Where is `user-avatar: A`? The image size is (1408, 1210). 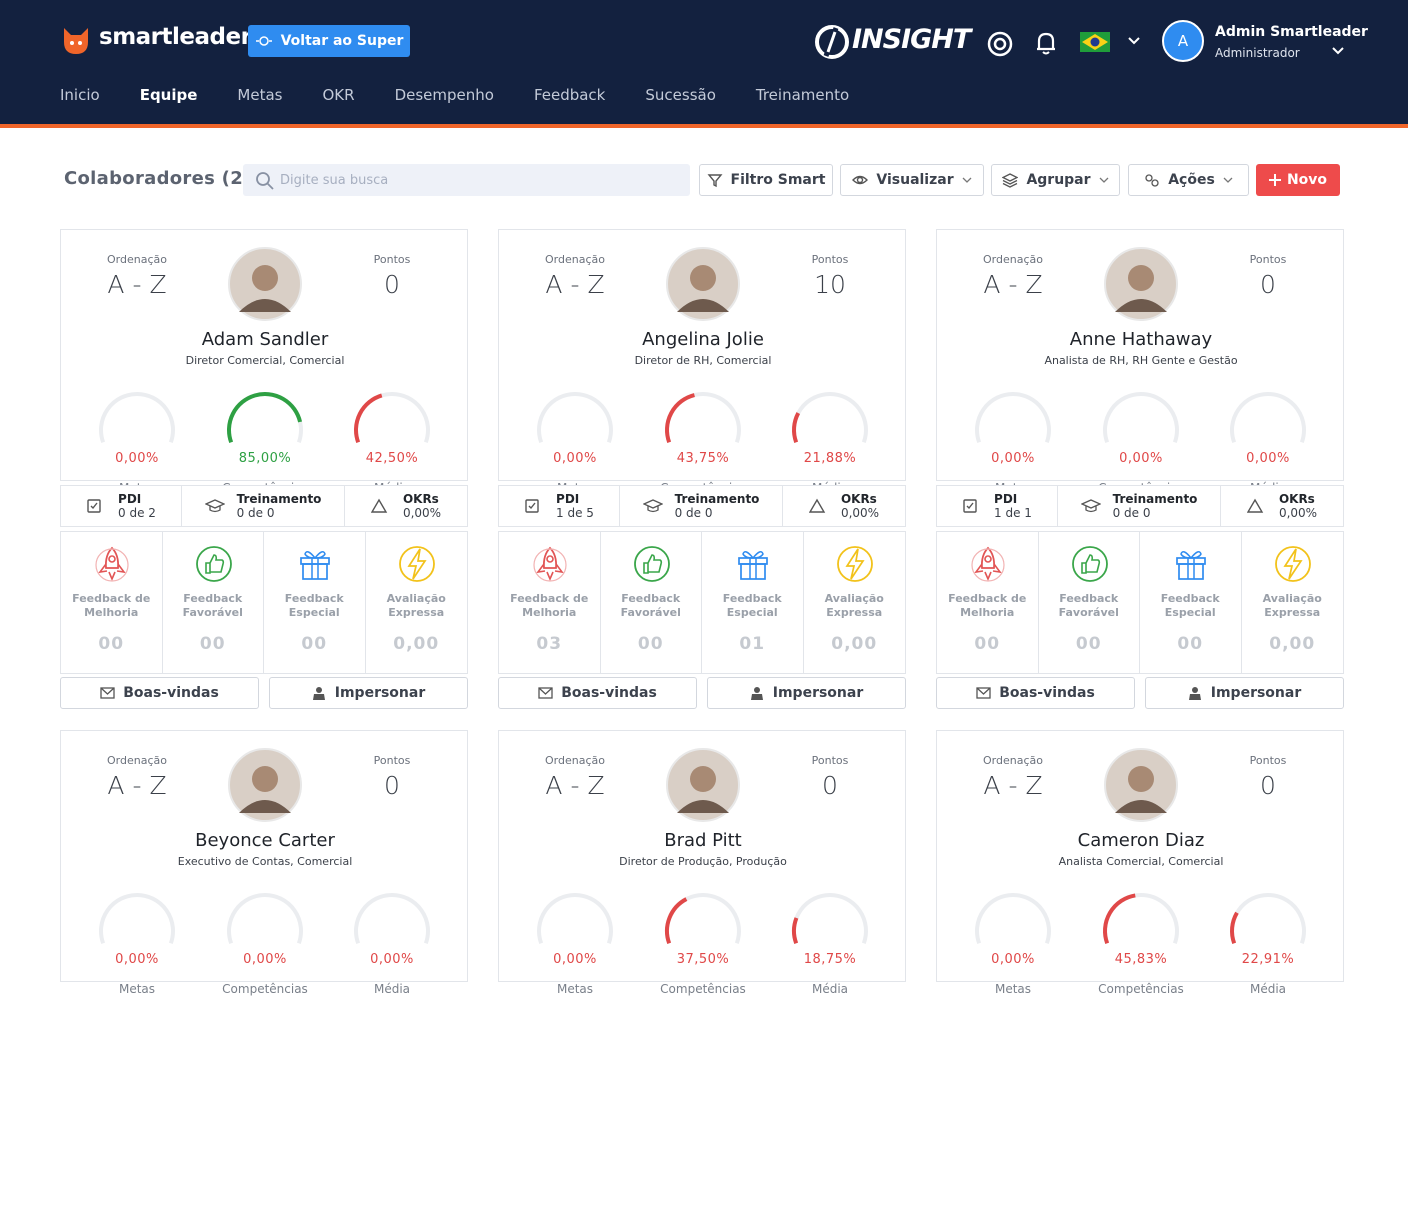
user-avatar: A is located at coordinates (1183, 41).